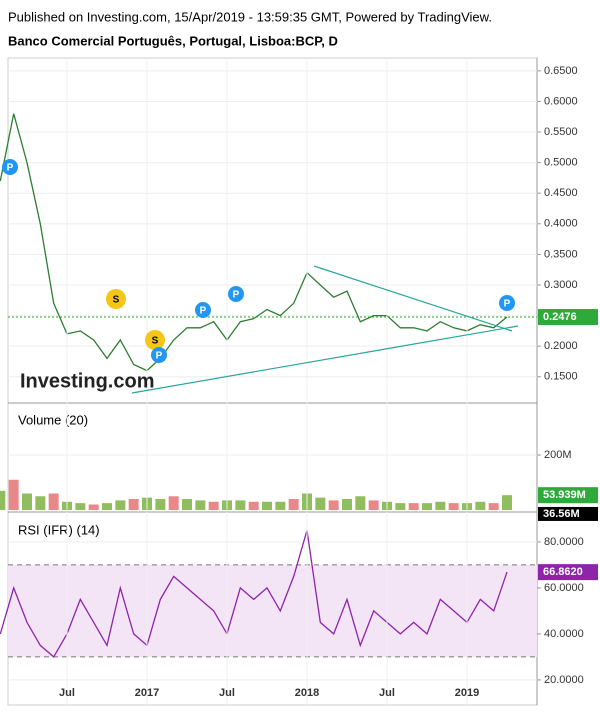  What do you see at coordinates (467, 693) in the screenshot?
I see `x-tick-label: 2019` at bounding box center [467, 693].